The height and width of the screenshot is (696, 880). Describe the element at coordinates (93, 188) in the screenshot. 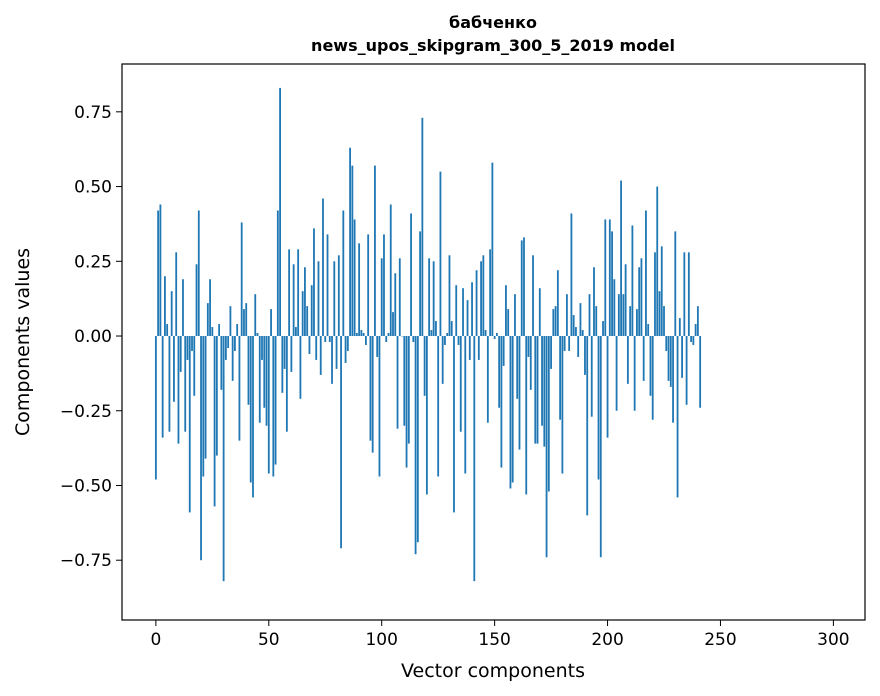

I see `y-tick-label: 0.50` at that location.